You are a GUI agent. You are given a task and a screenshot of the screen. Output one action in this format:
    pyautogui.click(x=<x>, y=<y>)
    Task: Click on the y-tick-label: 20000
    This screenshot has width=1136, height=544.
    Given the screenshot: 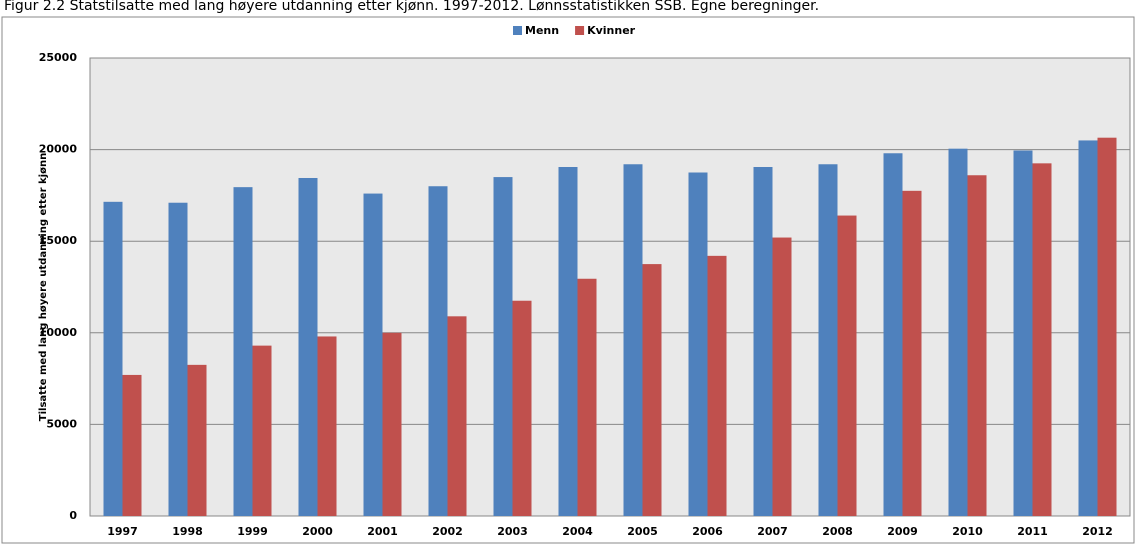 What is the action you would take?
    pyautogui.click(x=58, y=149)
    